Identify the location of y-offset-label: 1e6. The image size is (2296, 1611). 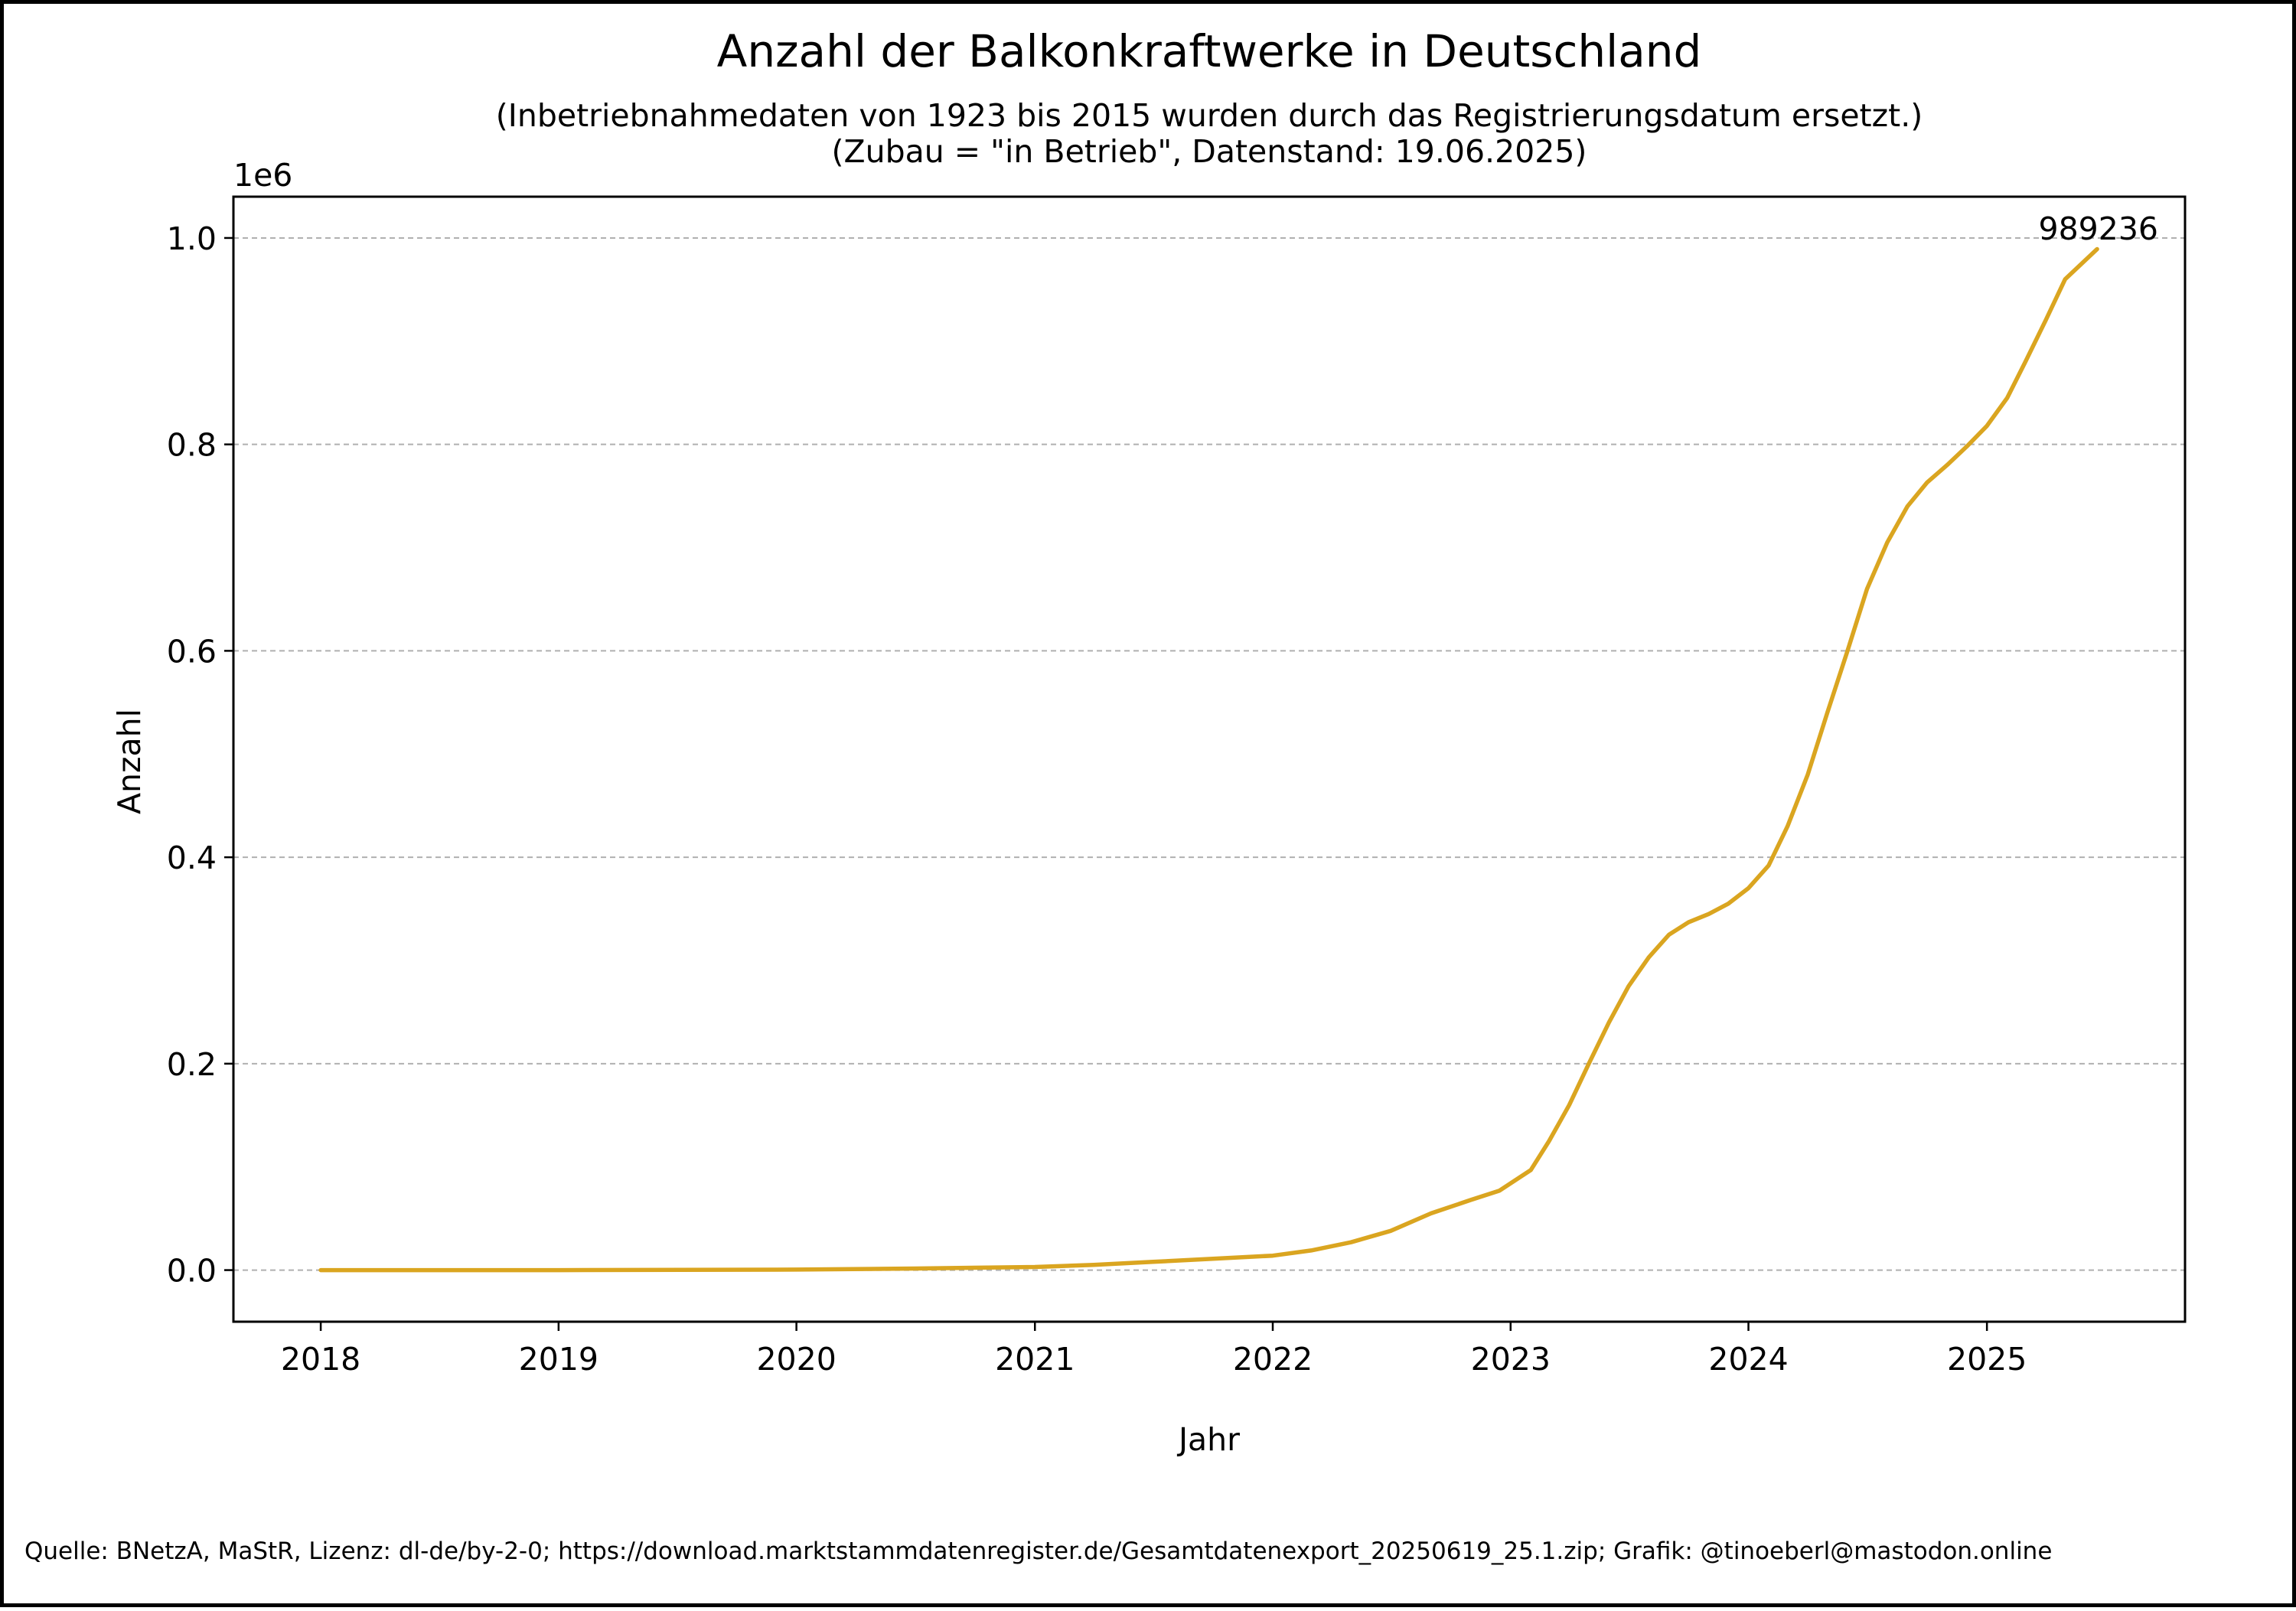
(262, 175).